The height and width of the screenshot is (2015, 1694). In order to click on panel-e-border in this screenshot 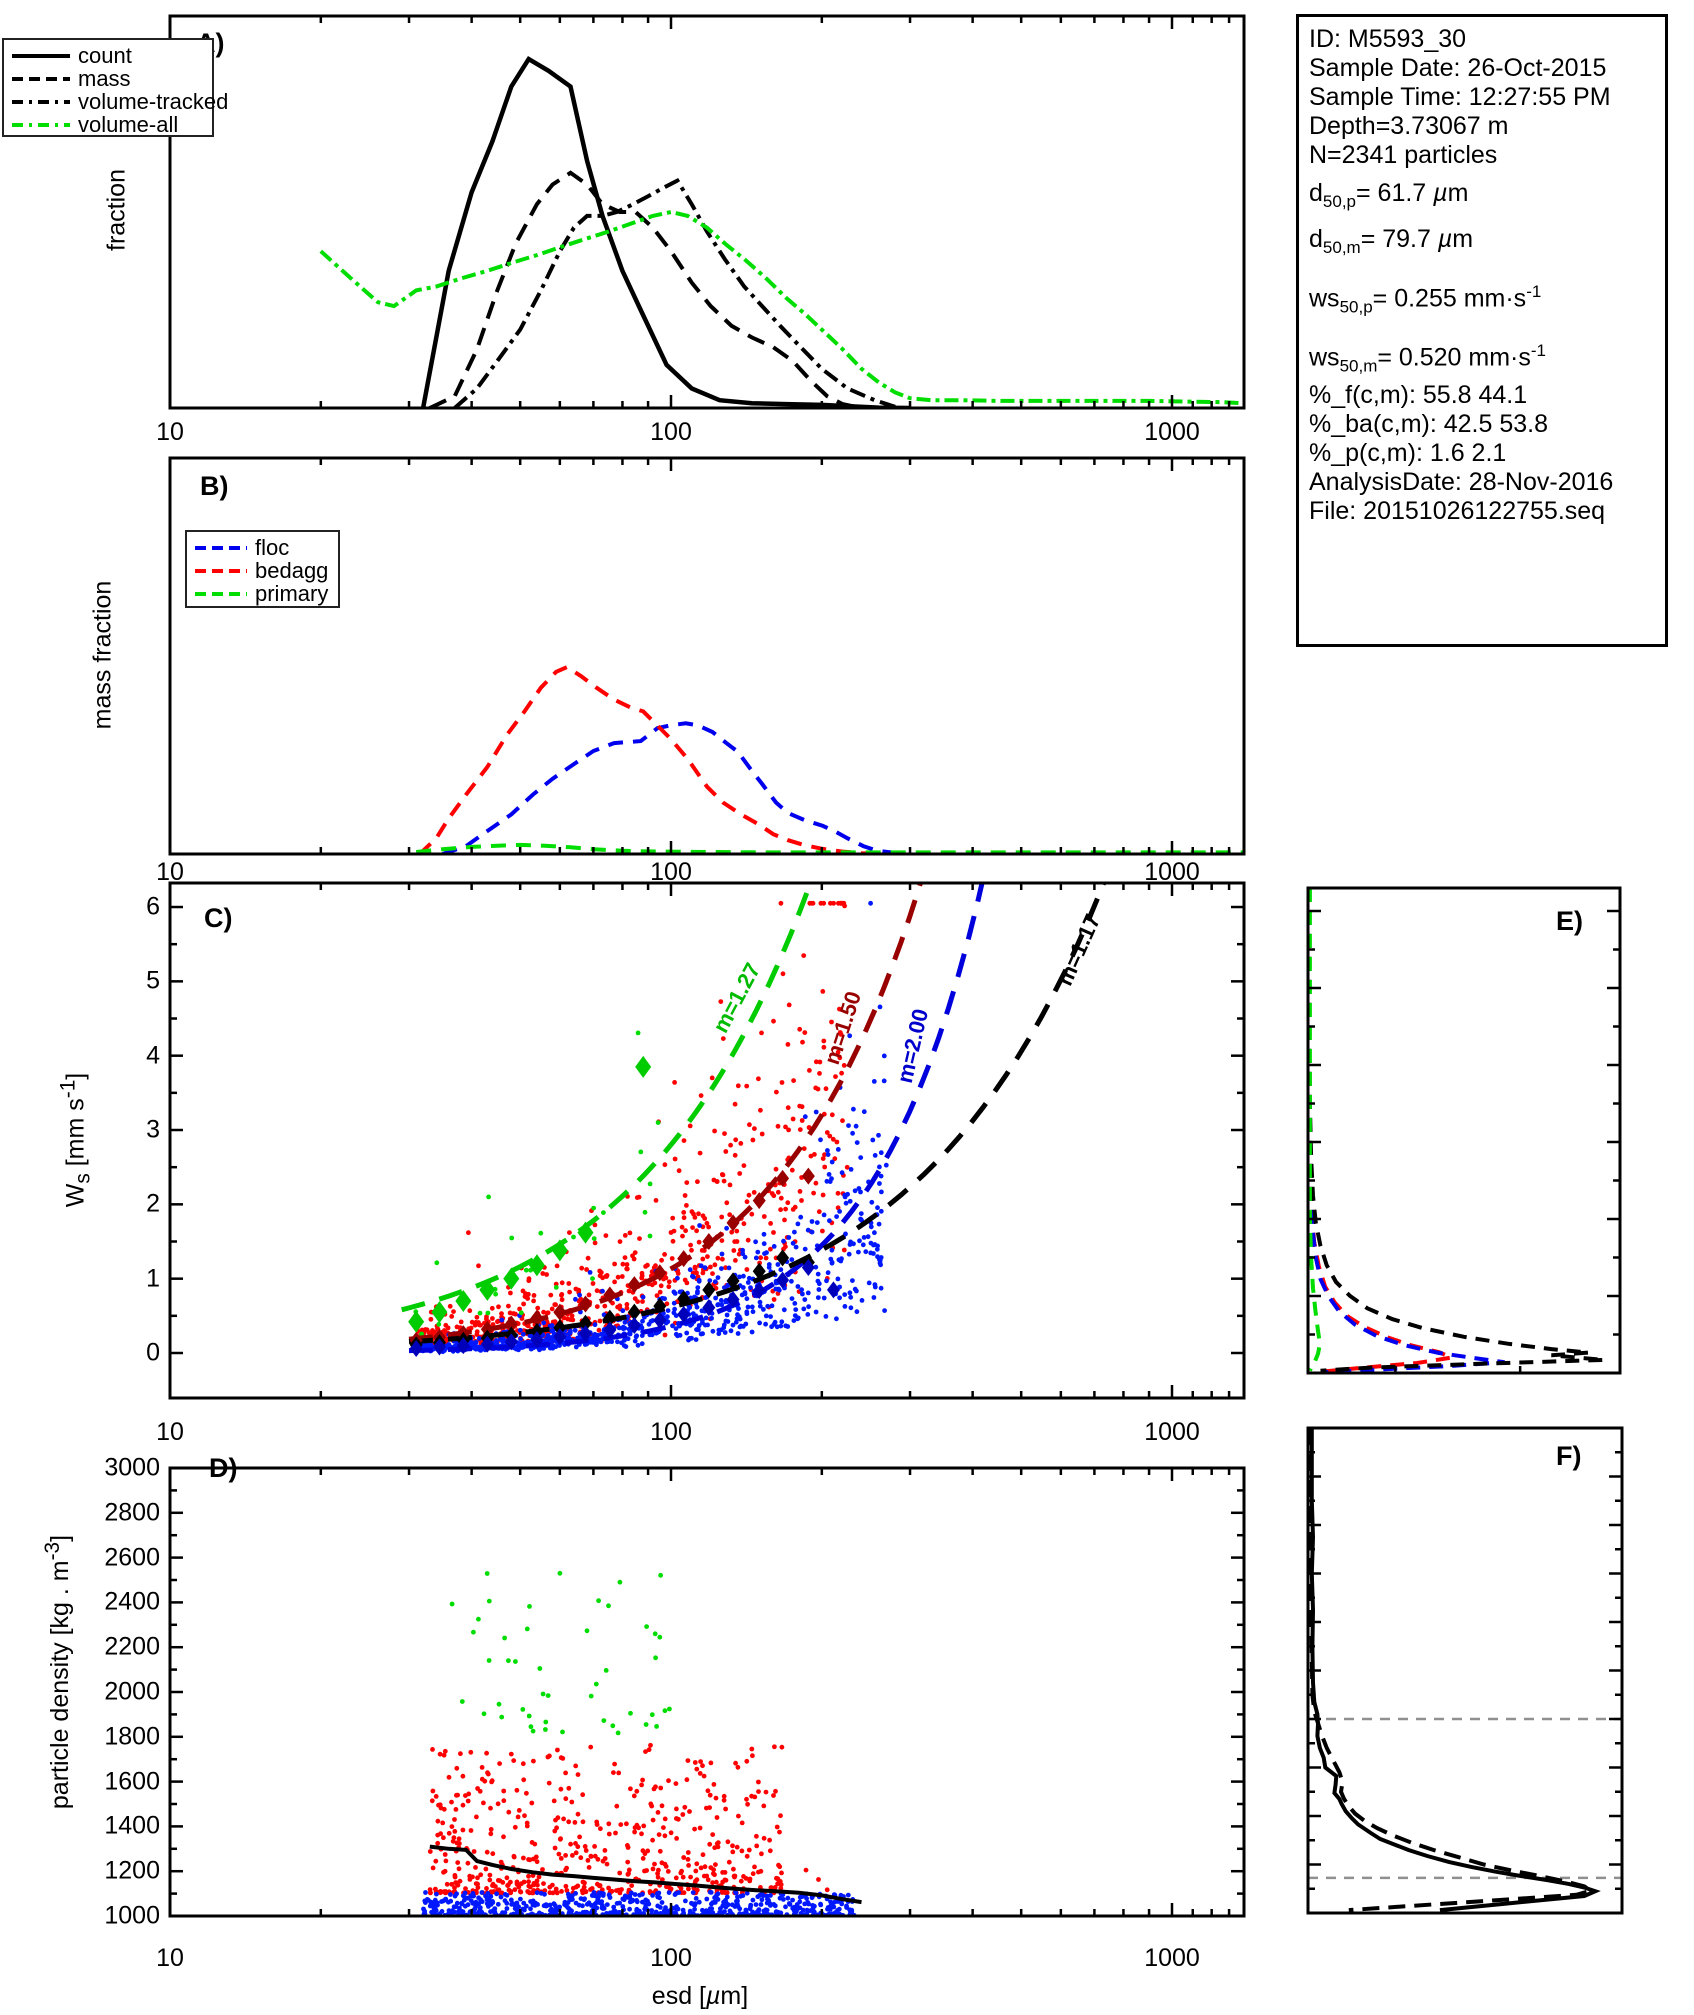, I will do `click(1464, 1130)`.